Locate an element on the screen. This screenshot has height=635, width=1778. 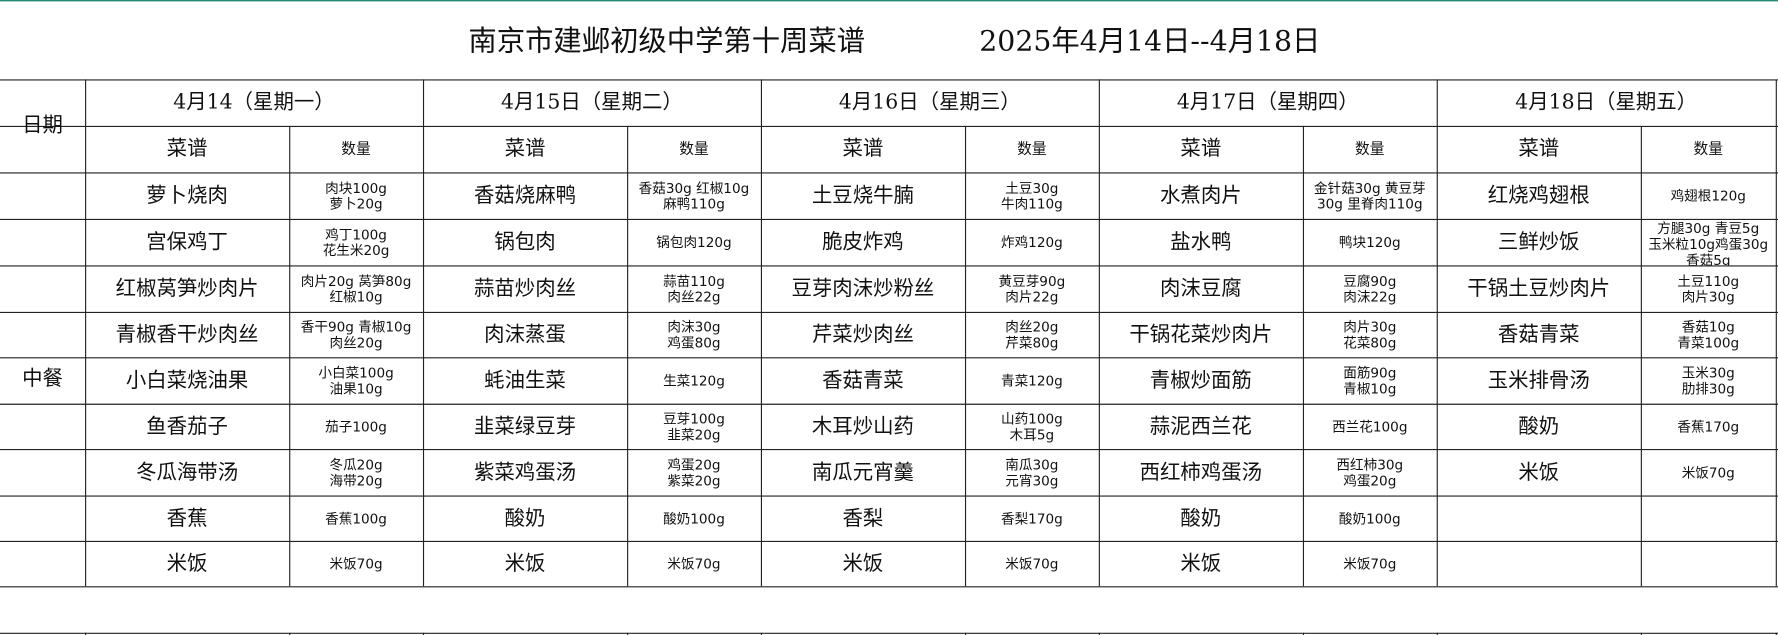
amount-line: 麻鸭110g is located at coordinates (694, 205).